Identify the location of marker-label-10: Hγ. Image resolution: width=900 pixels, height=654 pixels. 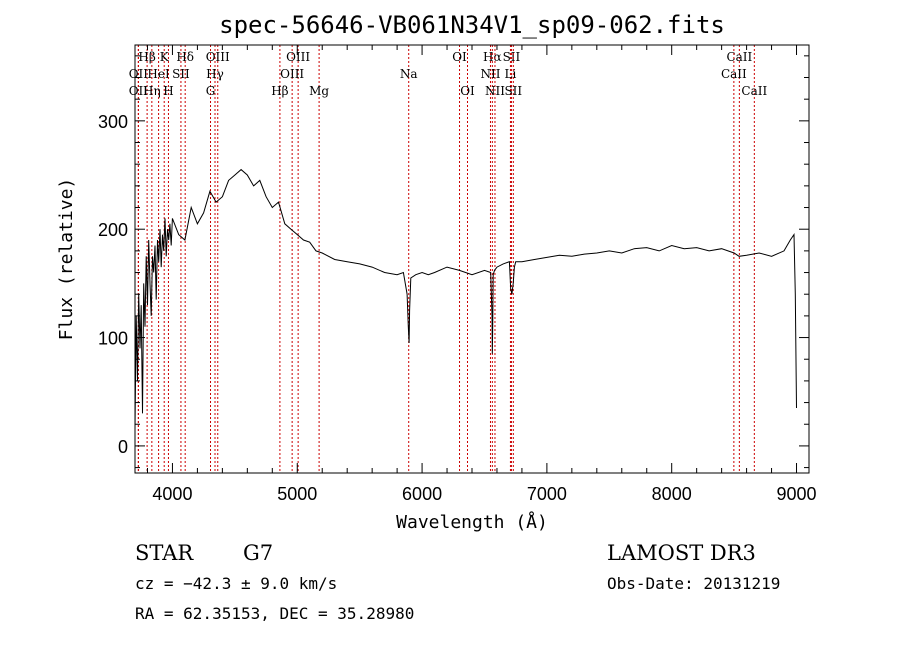
(215, 74).